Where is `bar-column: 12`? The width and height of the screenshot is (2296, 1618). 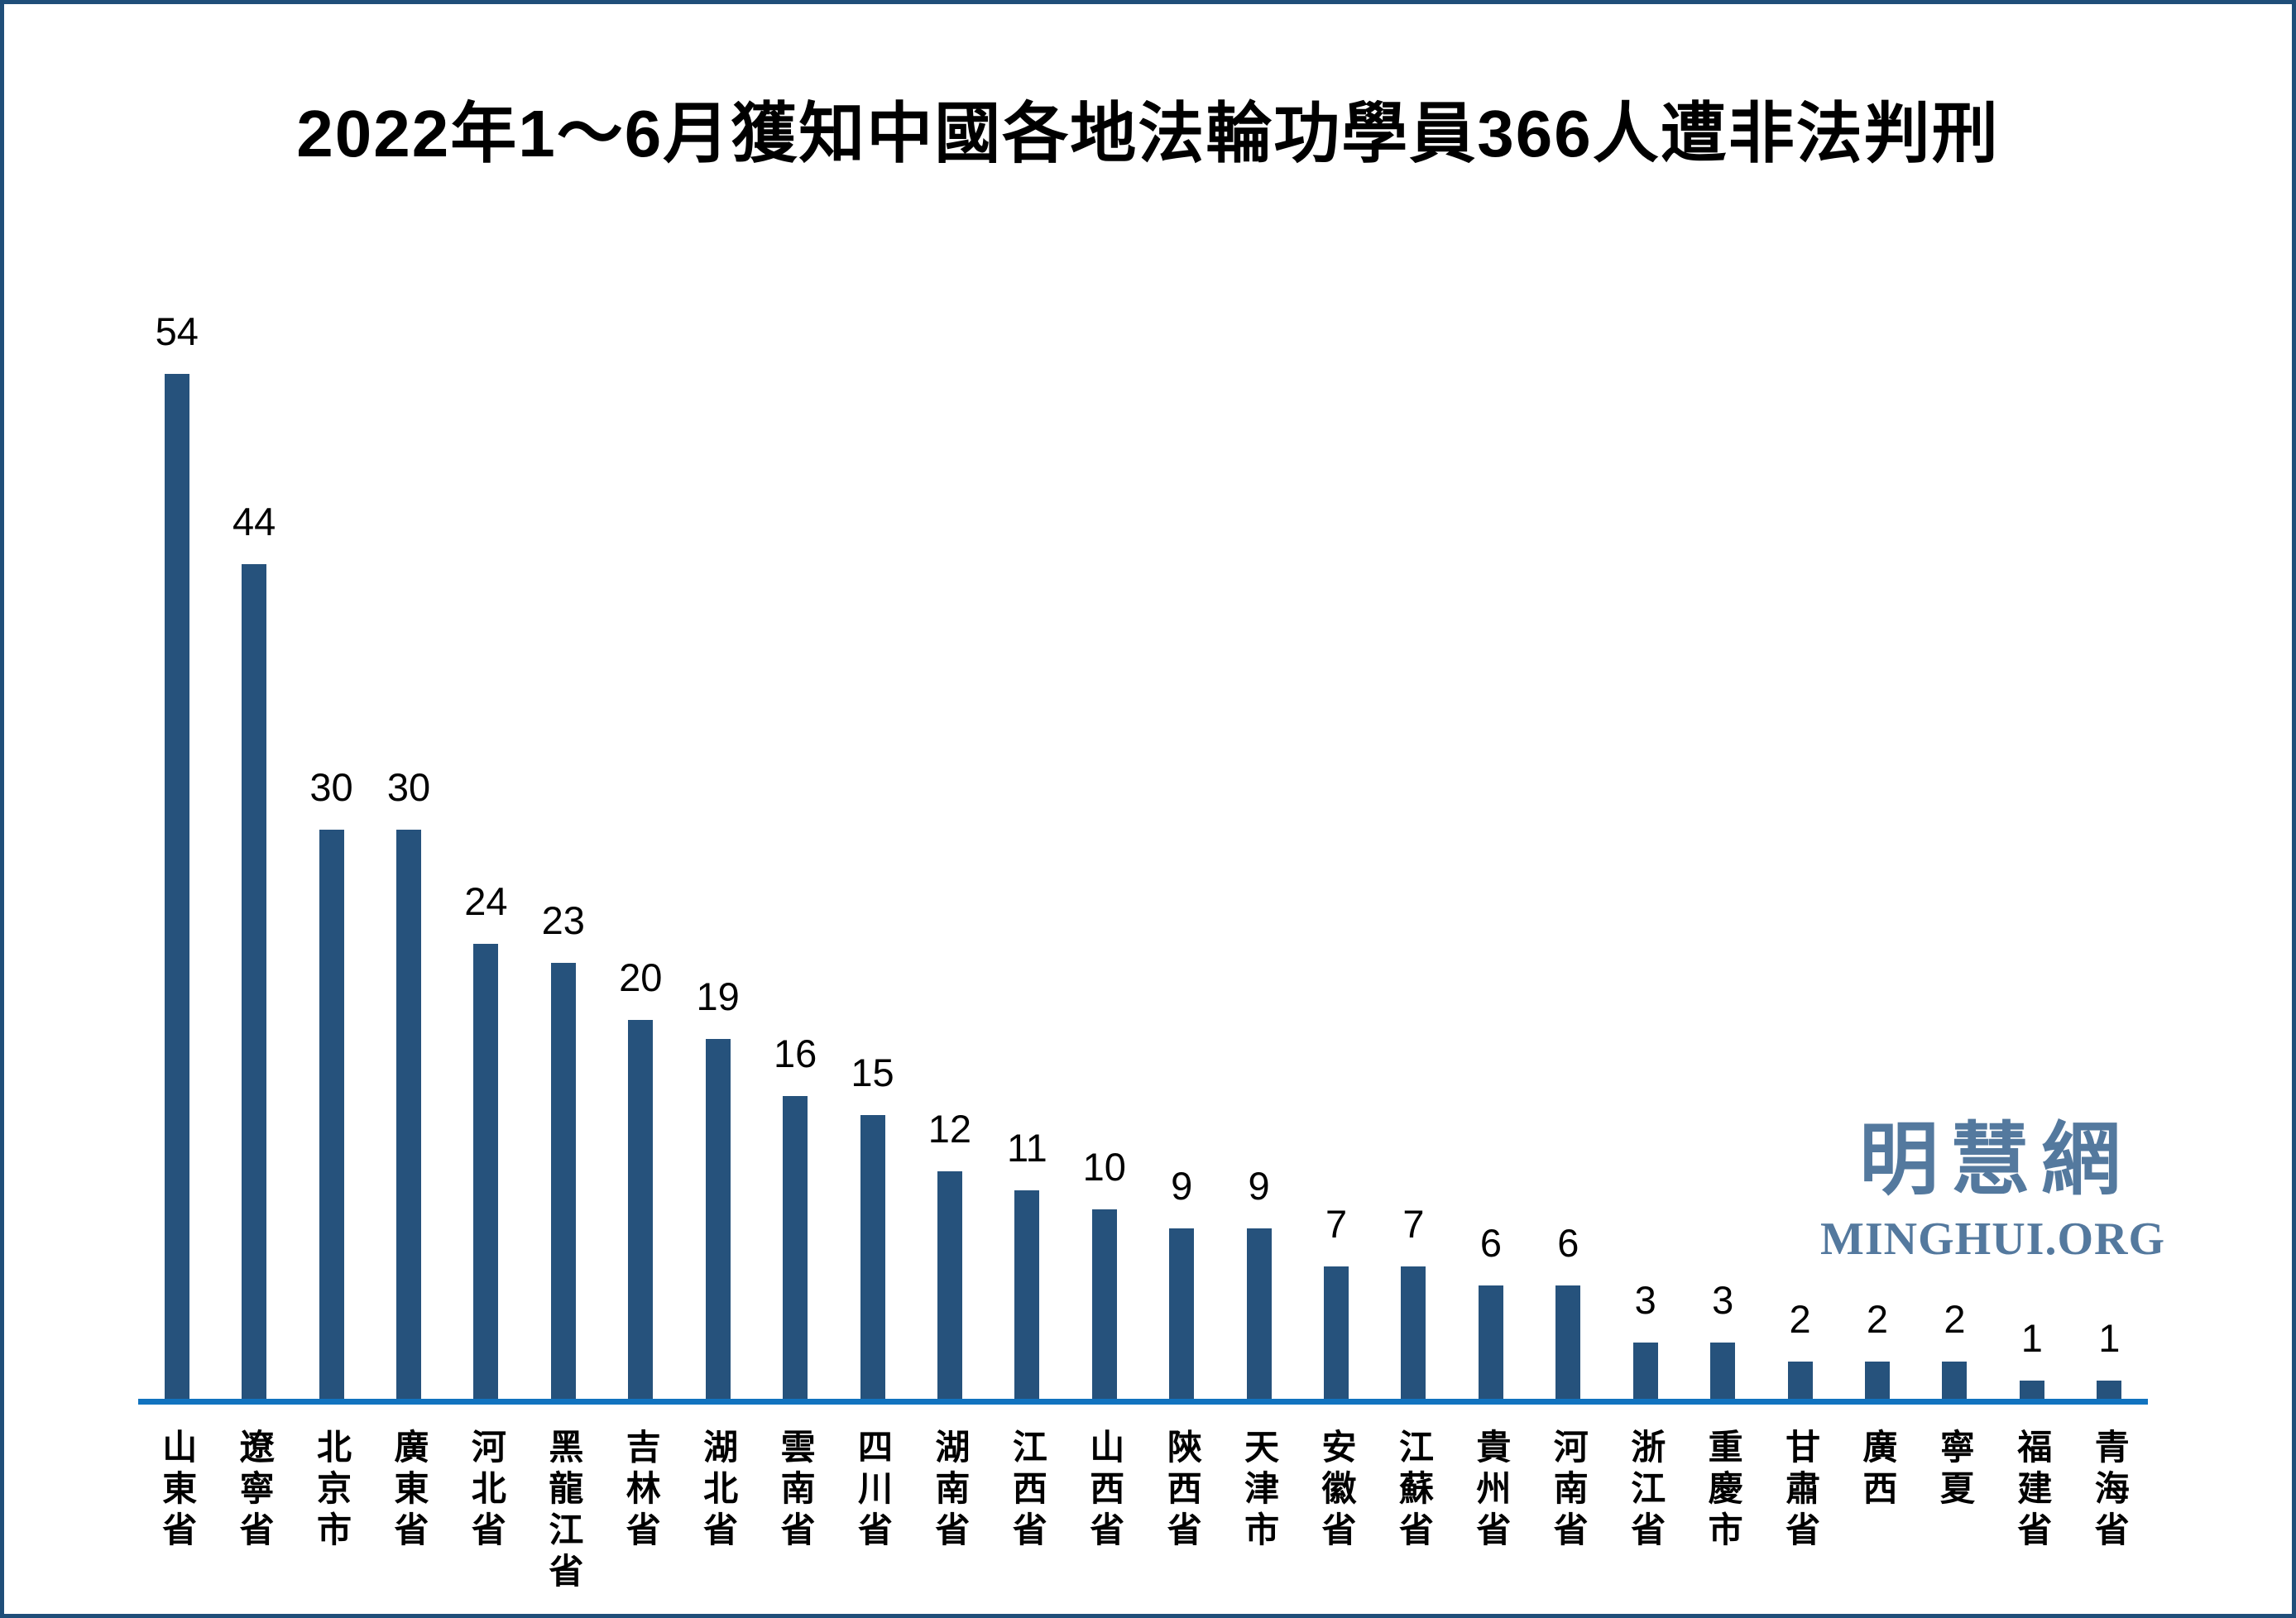 bar-column: 12 is located at coordinates (949, 851).